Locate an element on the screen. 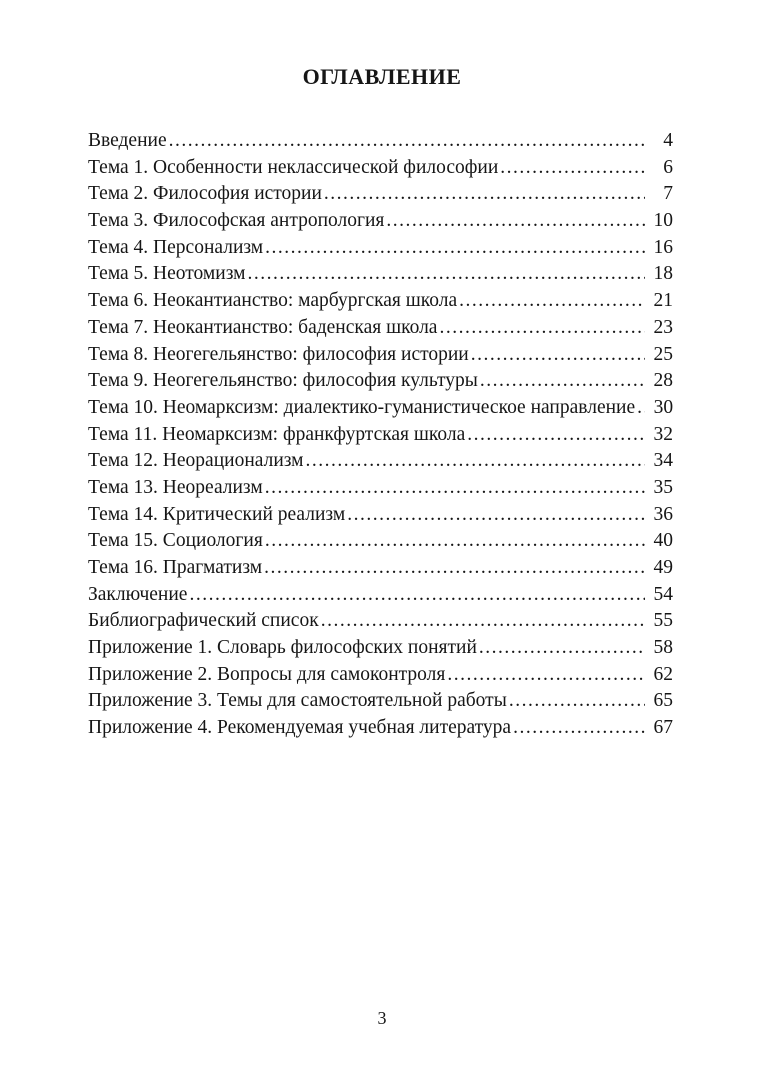  toc-entry: Тема 15. Социология 40 is located at coordinates (380, 541).